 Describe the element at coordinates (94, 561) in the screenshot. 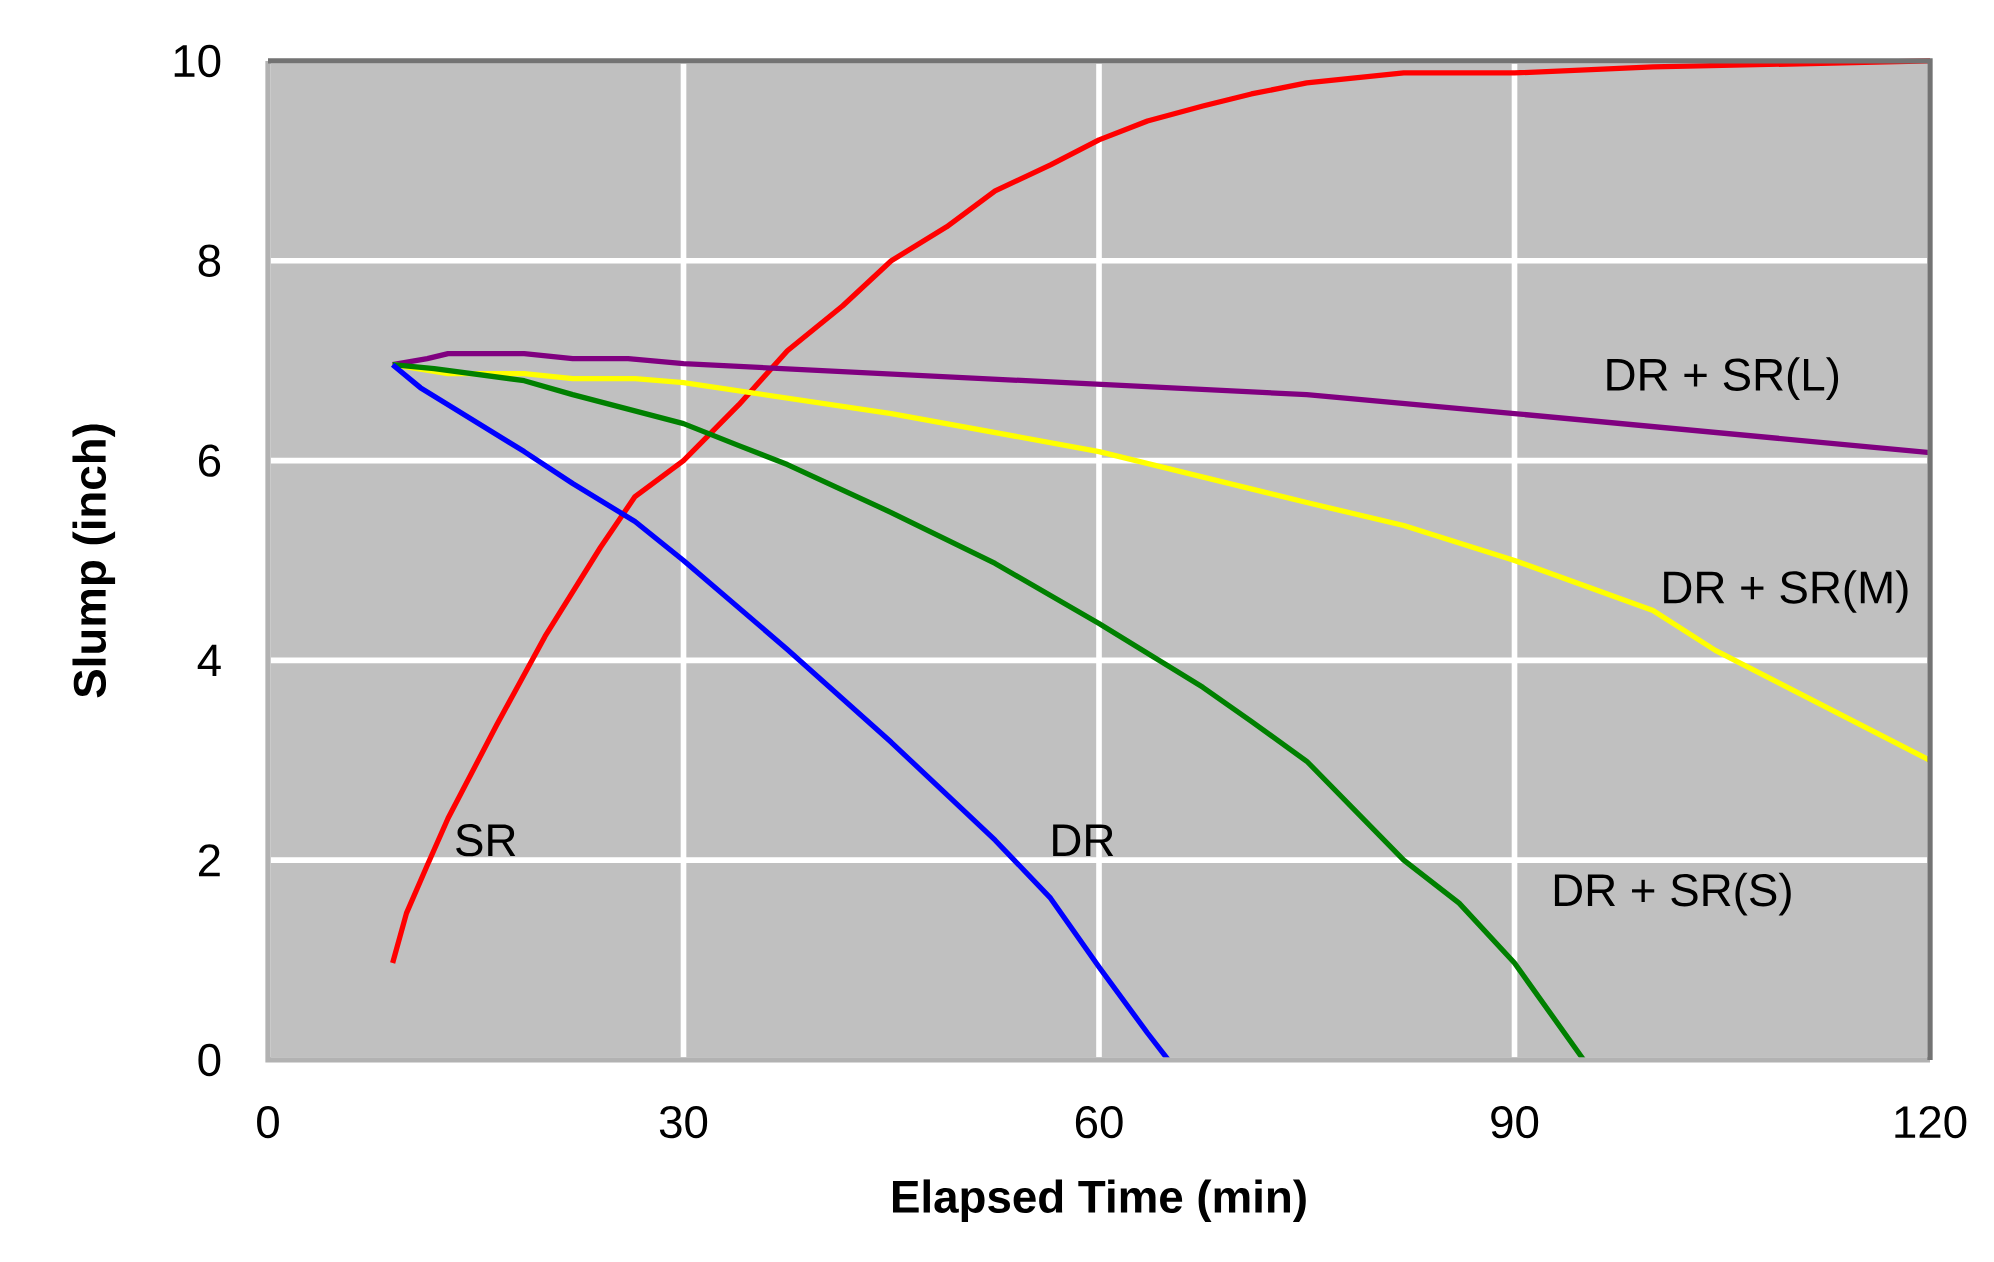

I see `y-axis-title: Slump (inch)` at that location.